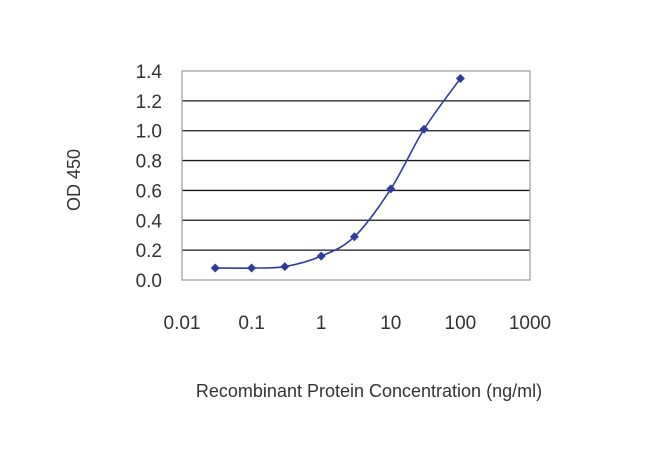 The width and height of the screenshot is (650, 466). What do you see at coordinates (251, 323) in the screenshot?
I see `x-tick-label: 0.1` at bounding box center [251, 323].